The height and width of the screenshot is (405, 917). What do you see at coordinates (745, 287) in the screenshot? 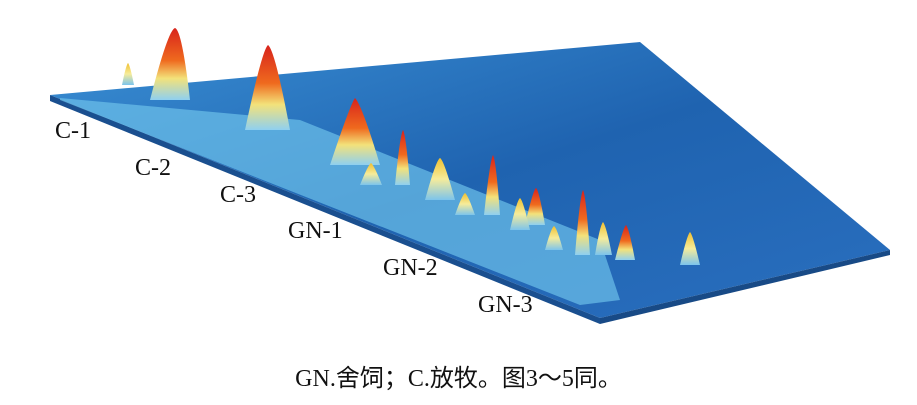
I see `right-edge` at bounding box center [745, 287].